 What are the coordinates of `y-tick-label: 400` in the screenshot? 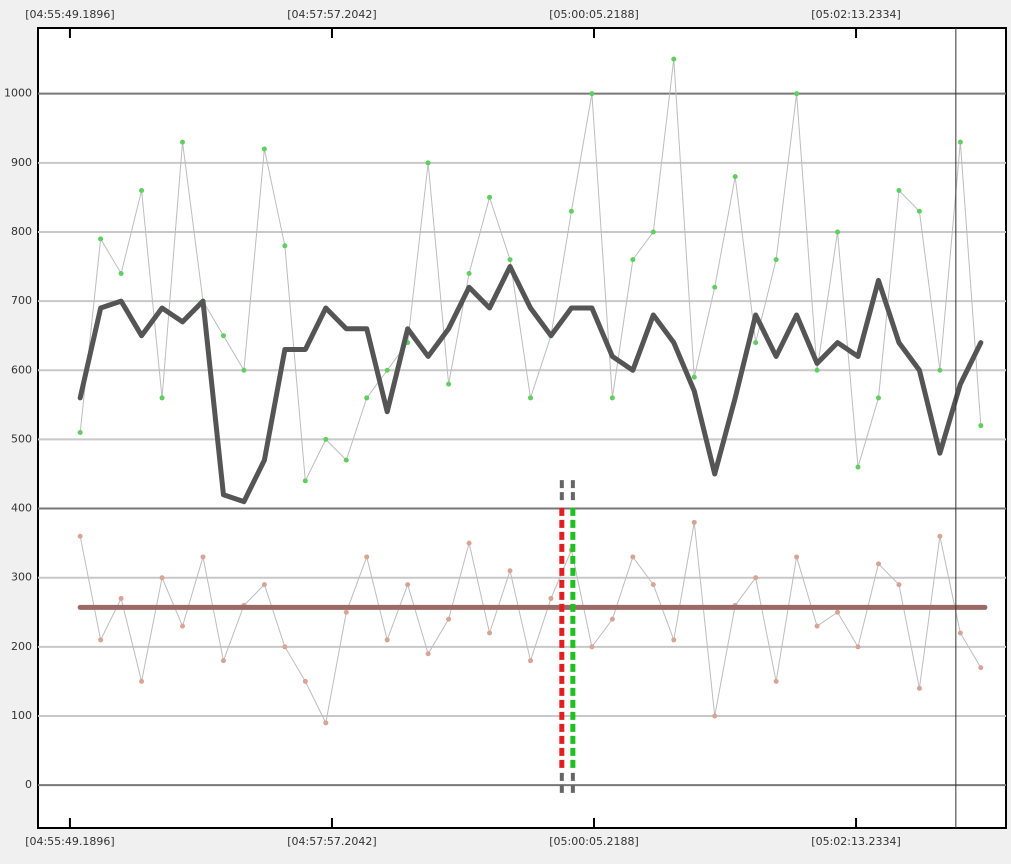 It's located at (21, 508).